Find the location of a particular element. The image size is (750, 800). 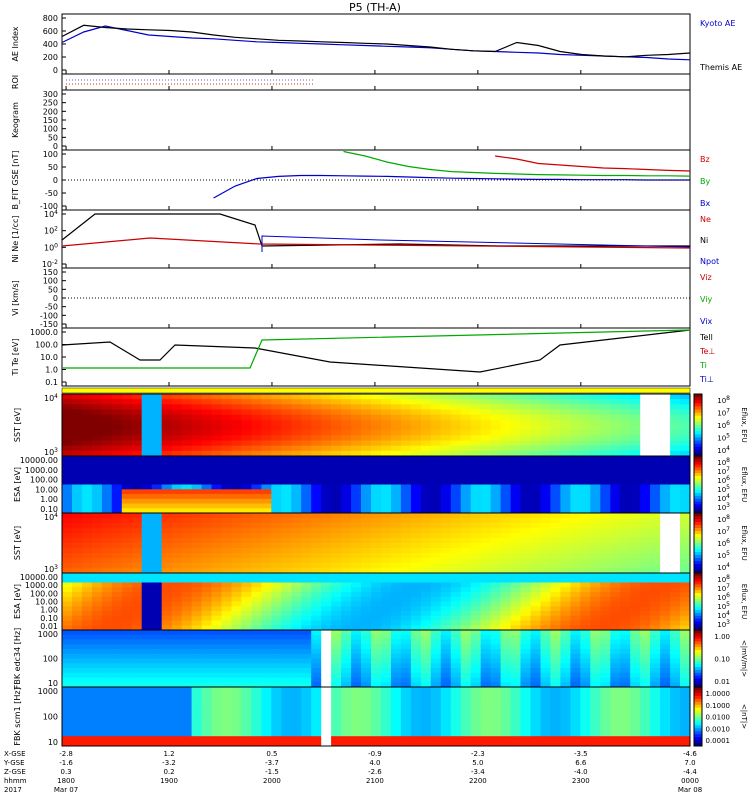

y-tick-label: 100 is located at coordinates (50, 129).